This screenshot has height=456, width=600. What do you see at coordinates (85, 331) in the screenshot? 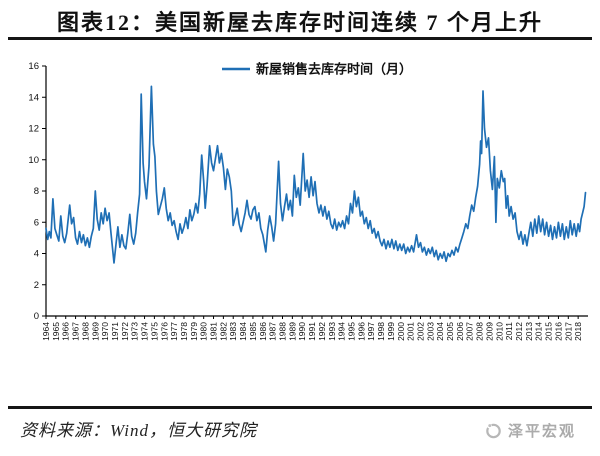
I see `x-tick-label: 1968` at bounding box center [85, 331].